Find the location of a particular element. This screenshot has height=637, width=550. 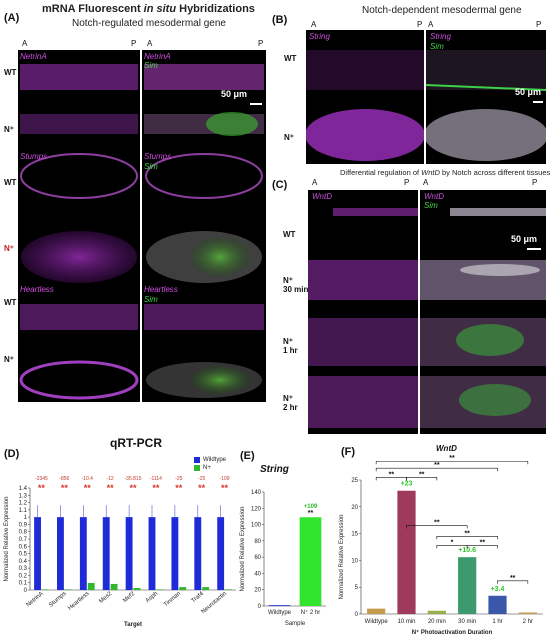

e-y-tick-label: 0 is located at coordinates (260, 607).